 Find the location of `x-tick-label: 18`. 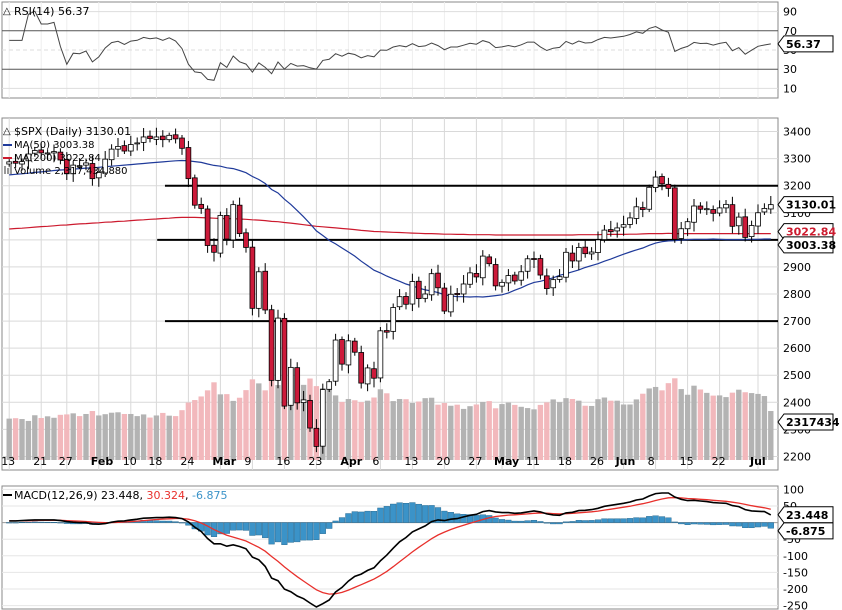

x-tick-label: 18 is located at coordinates (155, 461).